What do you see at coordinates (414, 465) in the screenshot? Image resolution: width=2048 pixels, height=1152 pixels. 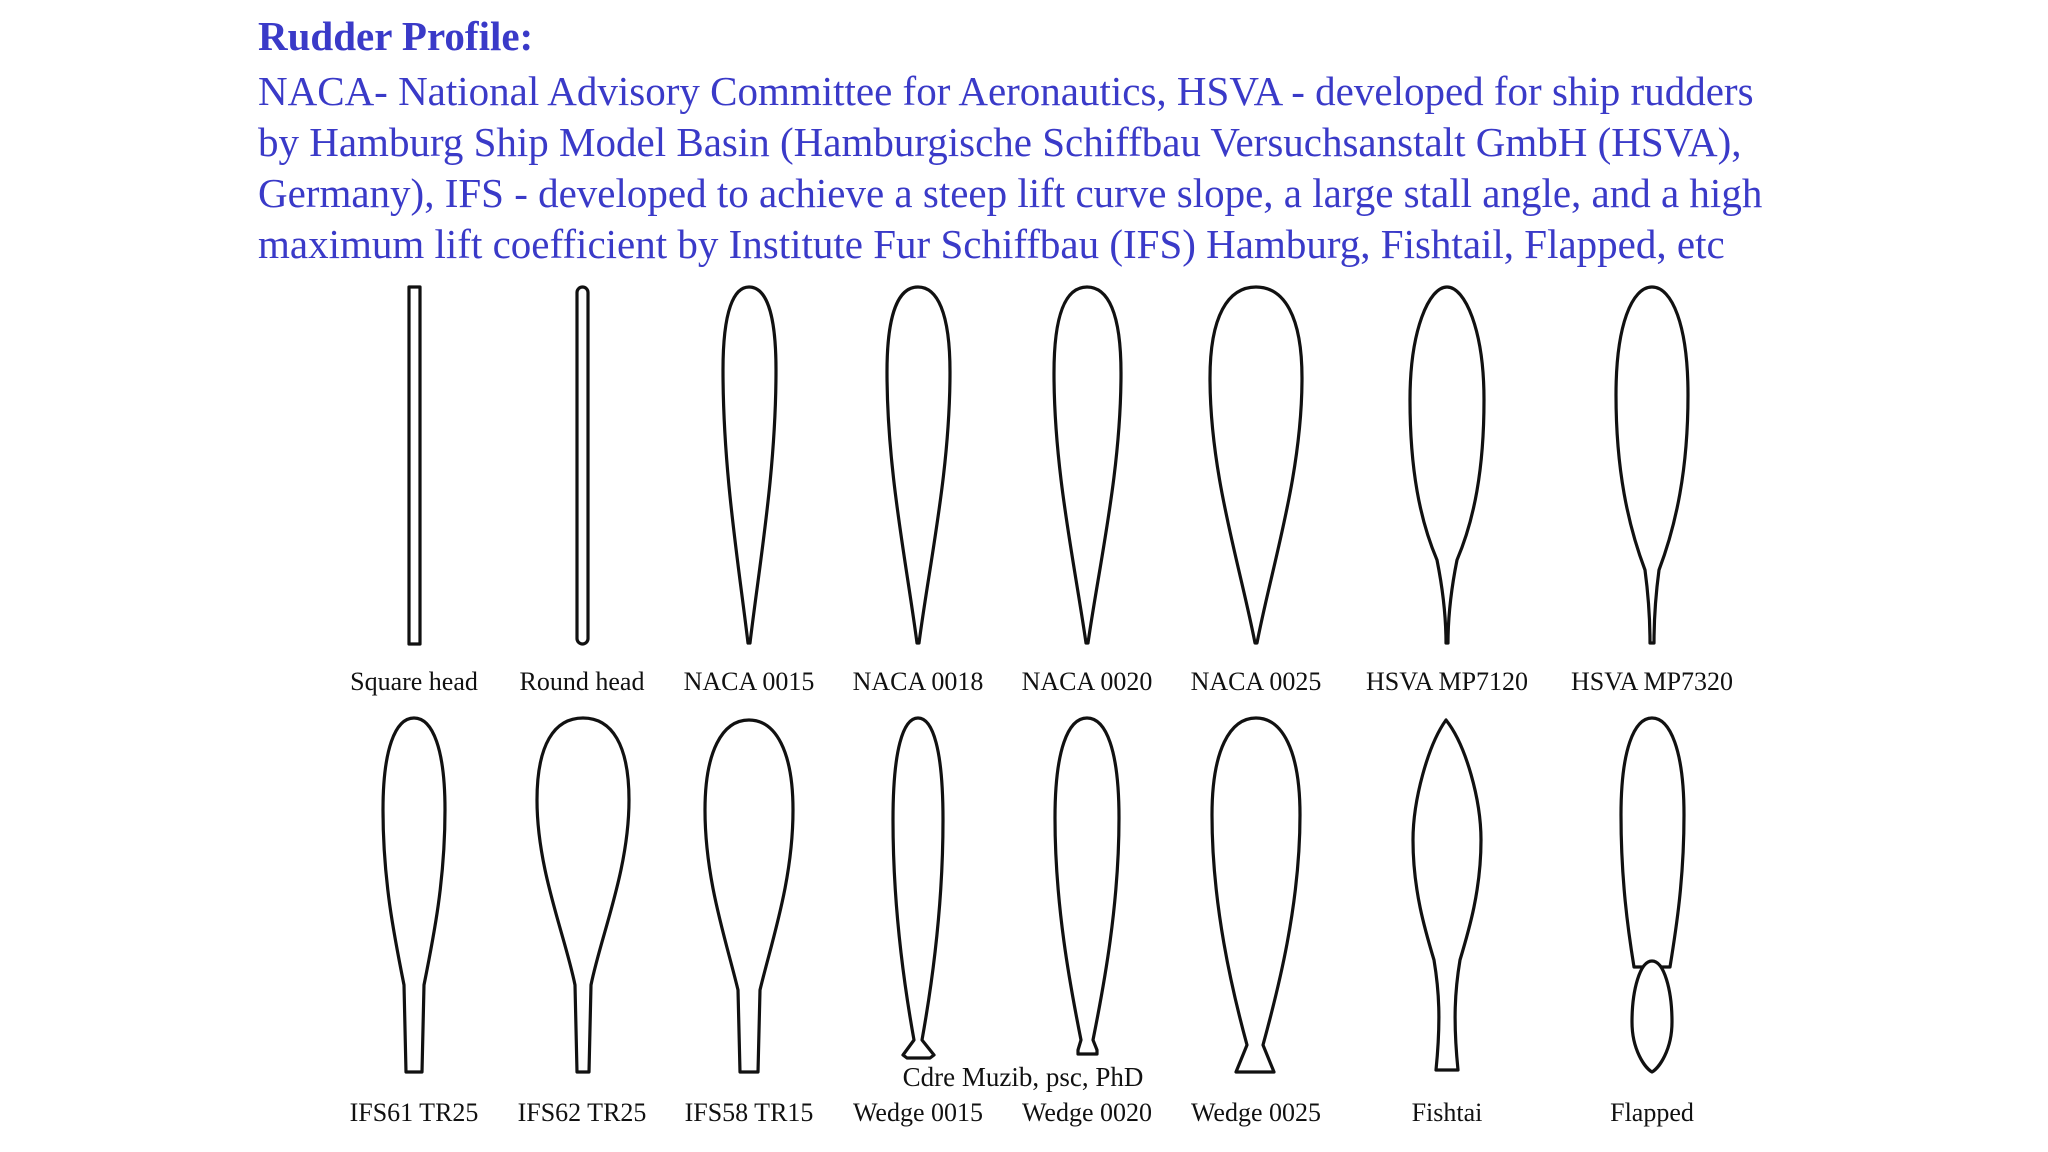 I see `profile-square-head` at bounding box center [414, 465].